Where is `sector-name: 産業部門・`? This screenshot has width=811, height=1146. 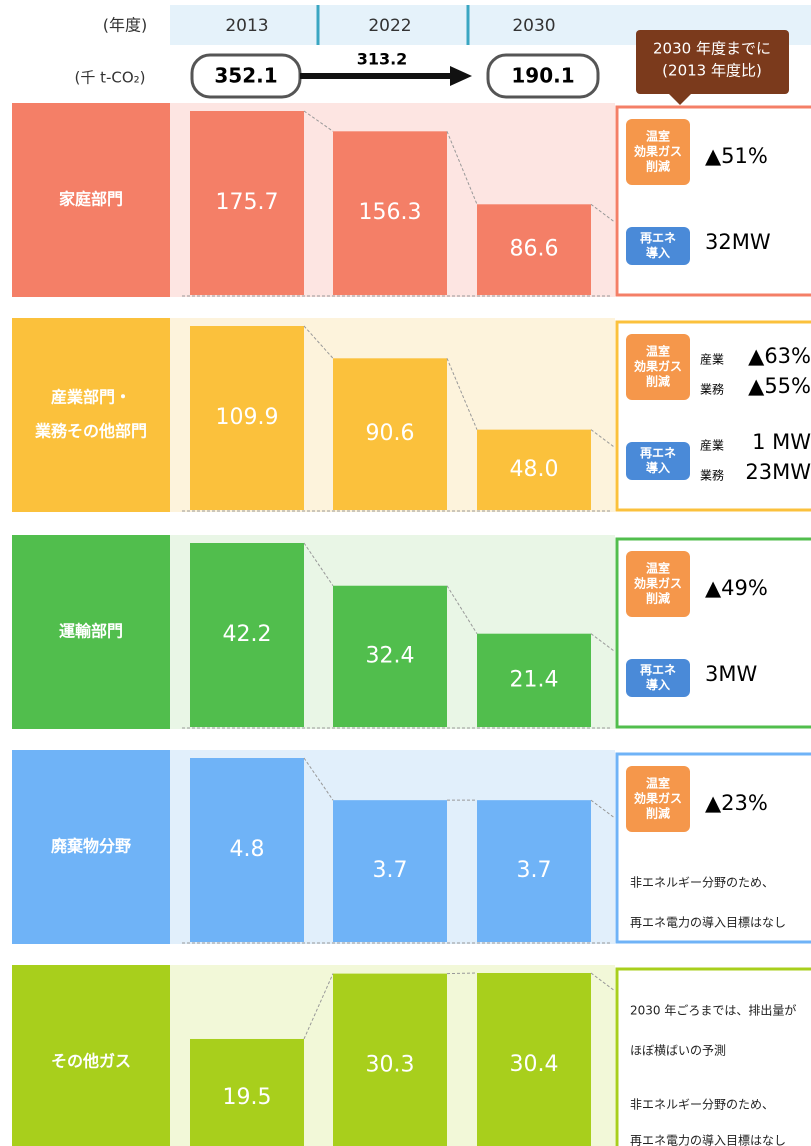 sector-name: 産業部門・ is located at coordinates (91, 397).